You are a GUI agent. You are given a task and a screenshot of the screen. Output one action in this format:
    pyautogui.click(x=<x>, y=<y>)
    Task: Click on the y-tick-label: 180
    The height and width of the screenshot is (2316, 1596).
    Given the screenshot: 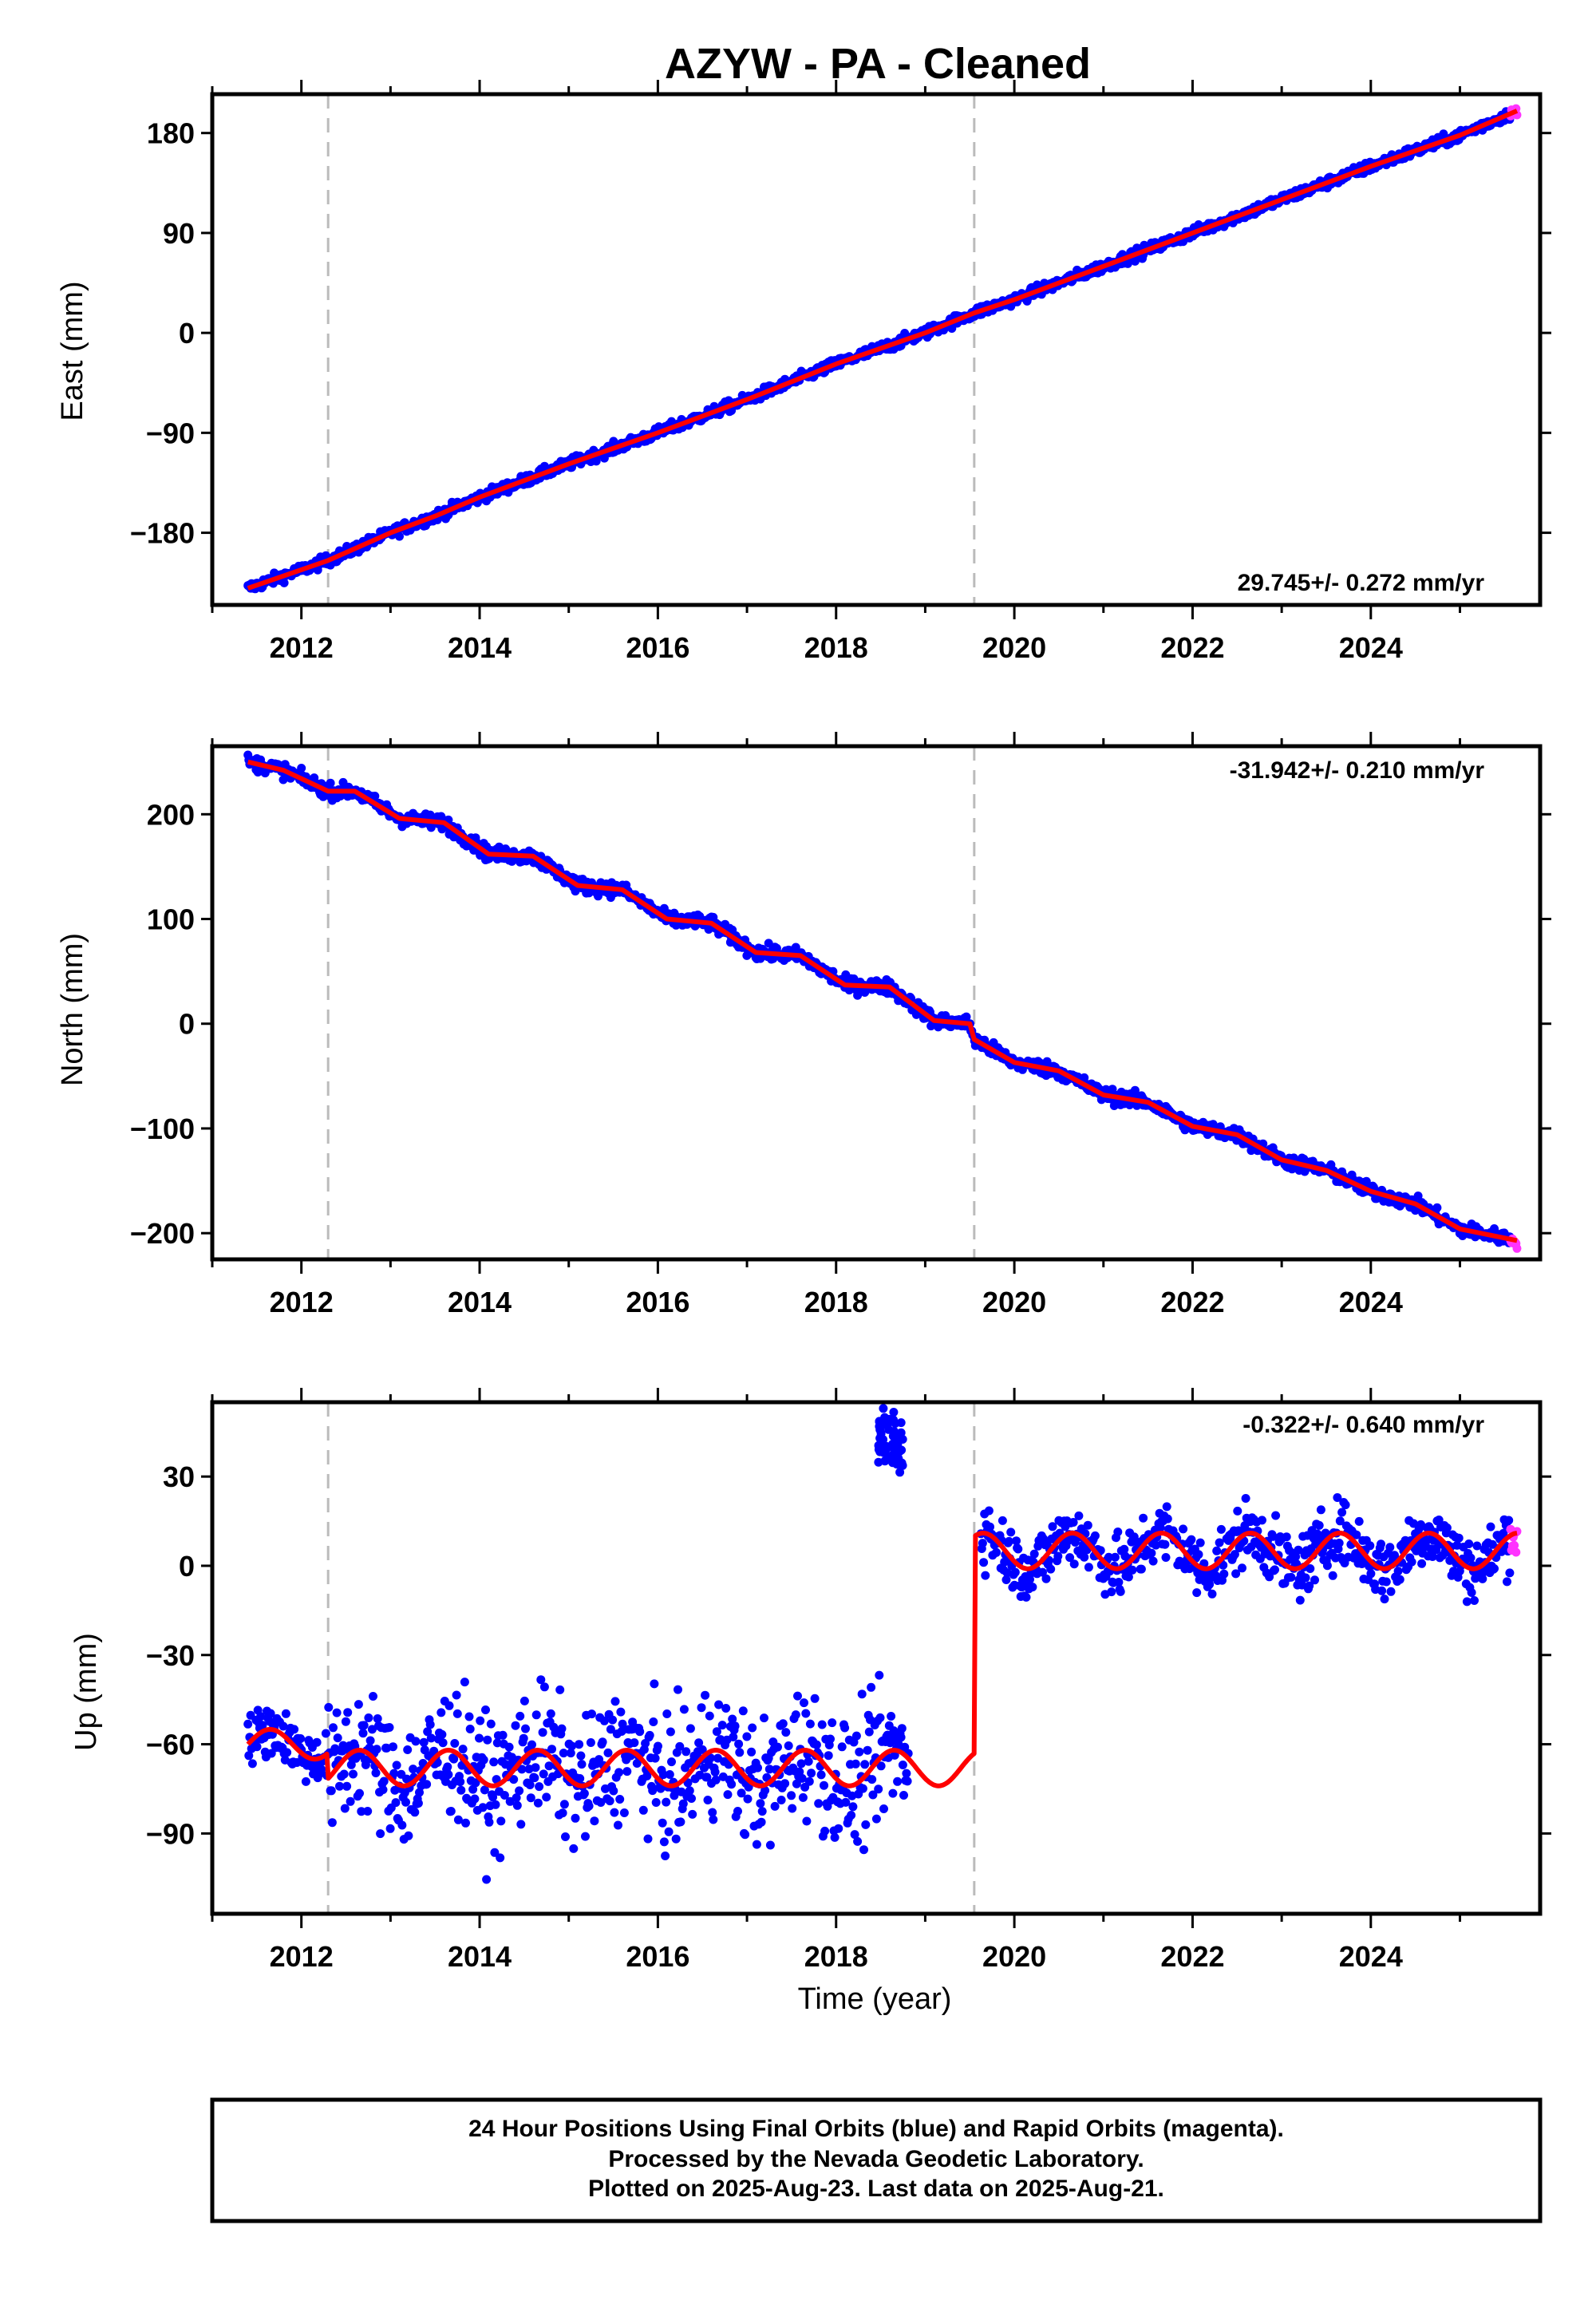 What is the action you would take?
    pyautogui.click(x=171, y=133)
    